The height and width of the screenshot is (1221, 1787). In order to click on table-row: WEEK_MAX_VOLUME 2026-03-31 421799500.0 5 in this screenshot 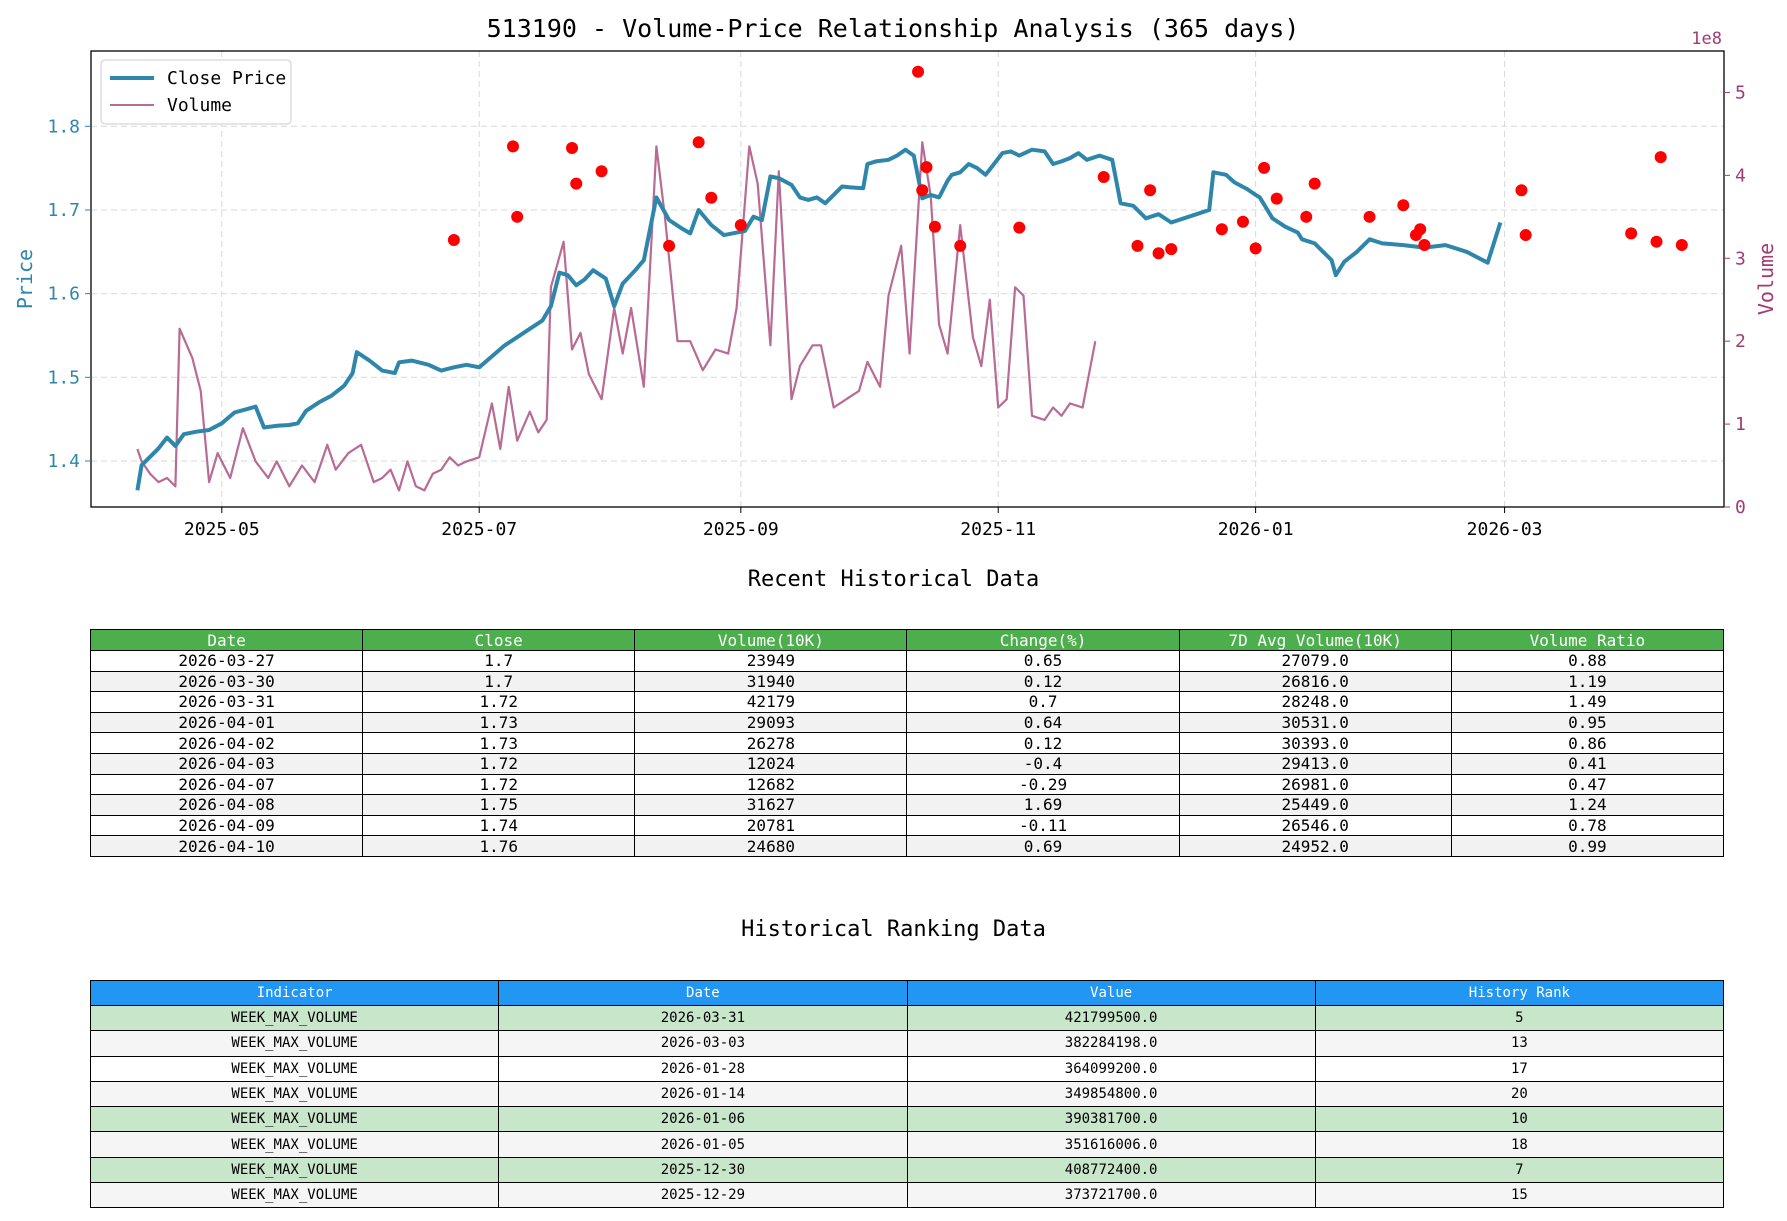, I will do `click(907, 1018)`.